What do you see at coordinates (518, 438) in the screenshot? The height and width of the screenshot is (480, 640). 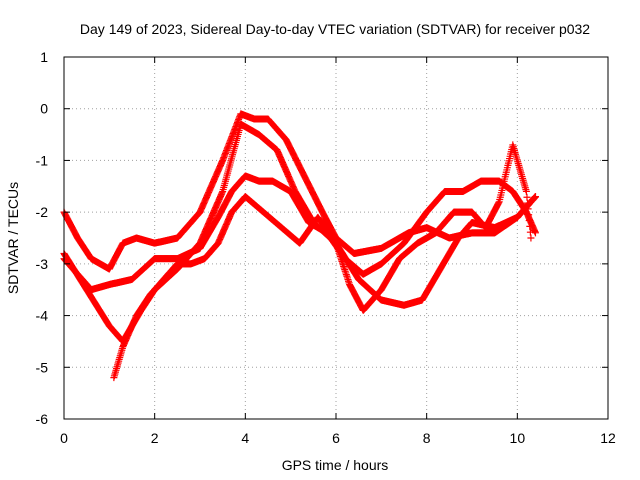 I see `x-tick-label: 10` at bounding box center [518, 438].